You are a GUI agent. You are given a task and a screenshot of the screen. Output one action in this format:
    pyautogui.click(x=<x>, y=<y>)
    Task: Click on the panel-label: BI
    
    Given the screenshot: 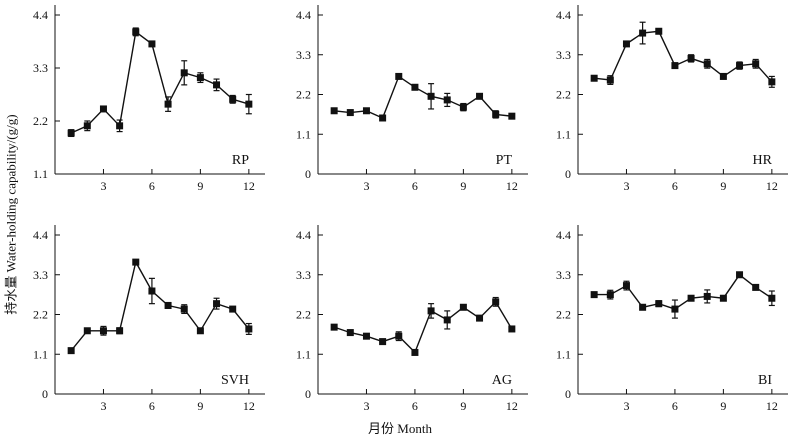 What is the action you would take?
    pyautogui.click(x=765, y=380)
    